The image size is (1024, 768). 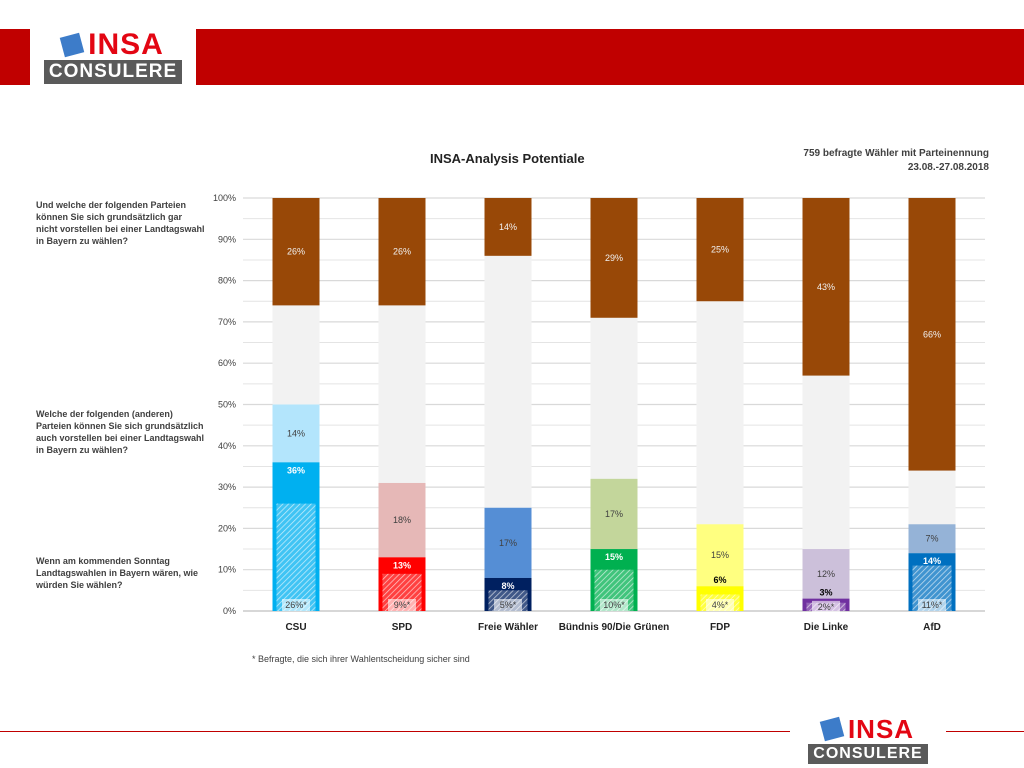 I want to click on label-reject: 29%, so click(x=614, y=258).